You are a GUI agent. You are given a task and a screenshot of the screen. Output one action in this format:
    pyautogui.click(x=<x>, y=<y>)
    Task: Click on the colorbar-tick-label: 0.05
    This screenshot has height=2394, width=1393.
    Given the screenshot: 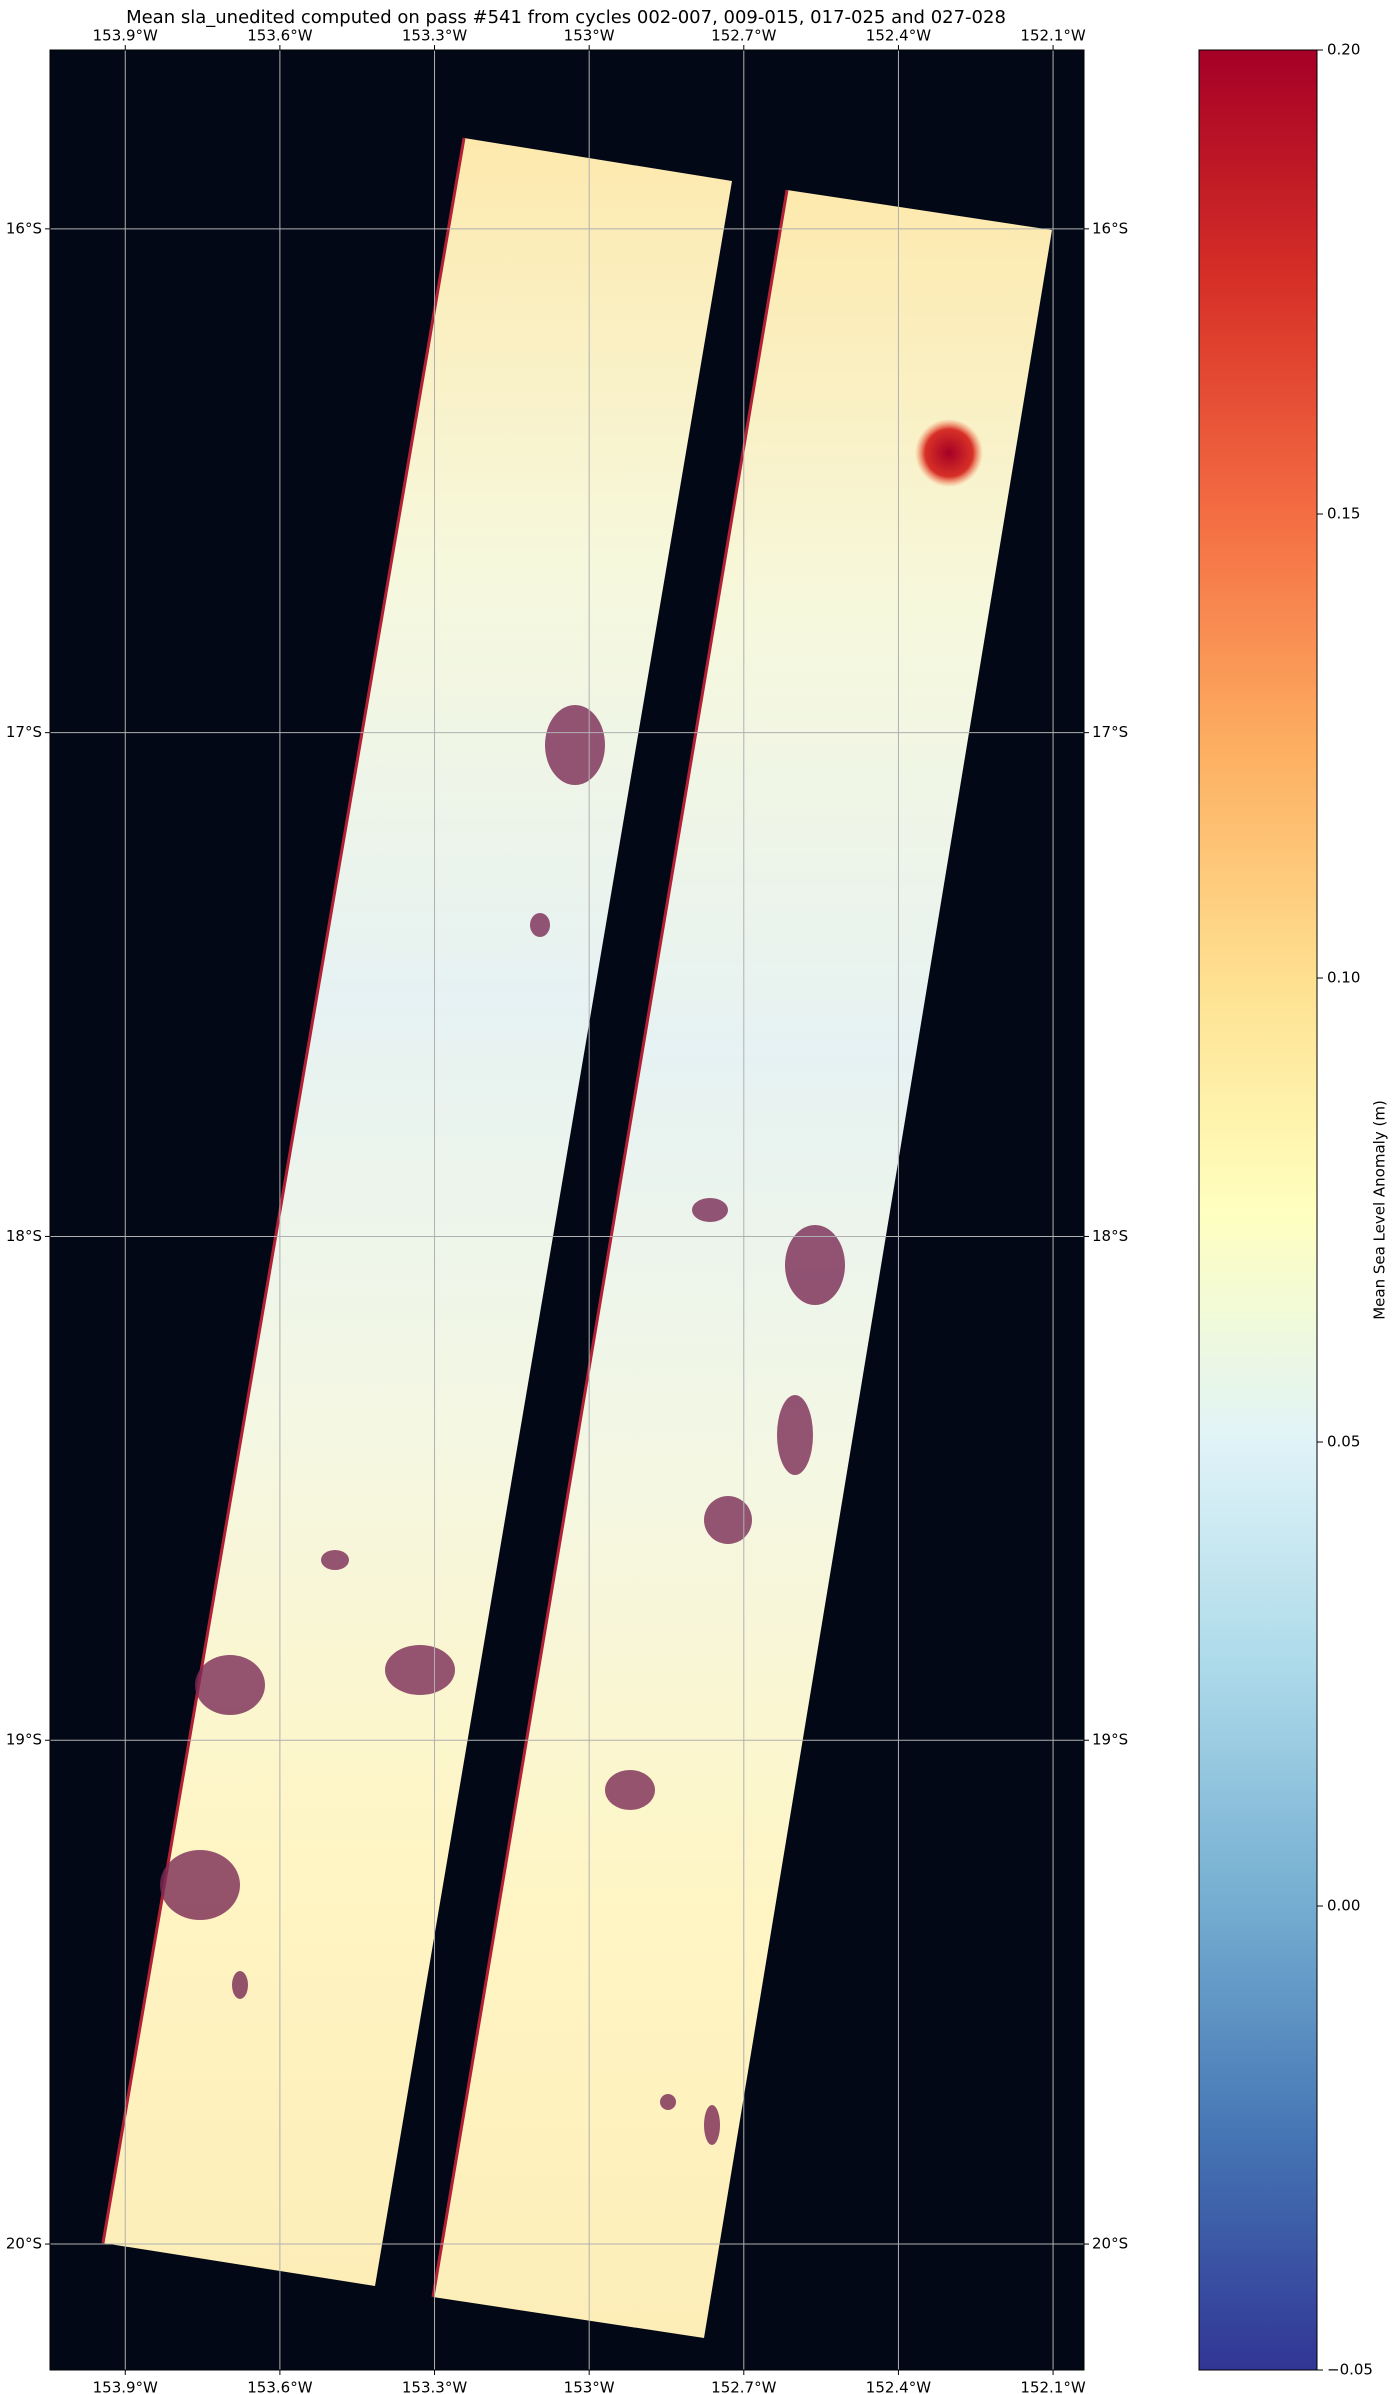 What is the action you would take?
    pyautogui.click(x=1343, y=1442)
    